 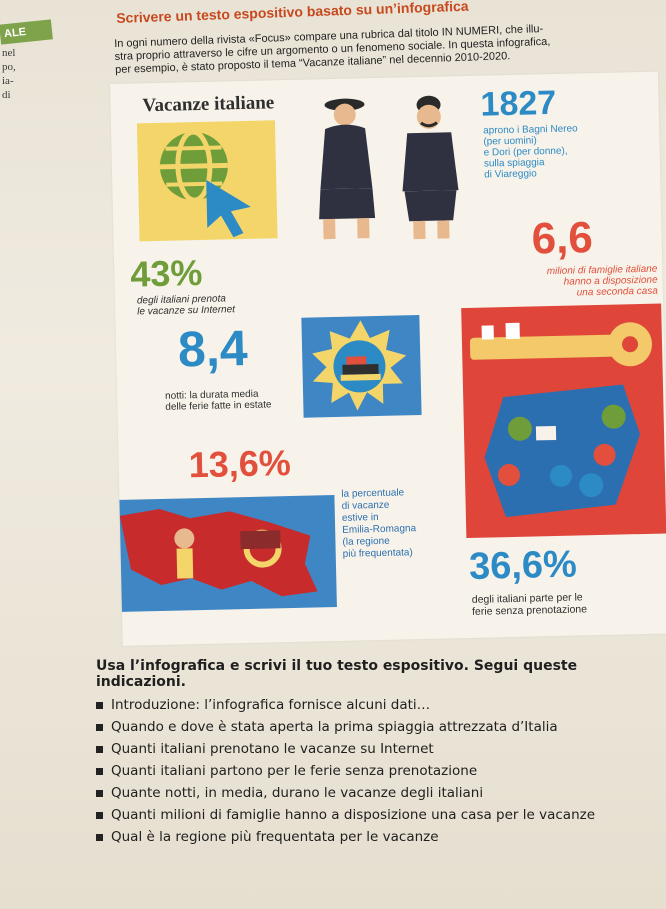 What do you see at coordinates (6, 95) in the screenshot?
I see `margin-word: di` at bounding box center [6, 95].